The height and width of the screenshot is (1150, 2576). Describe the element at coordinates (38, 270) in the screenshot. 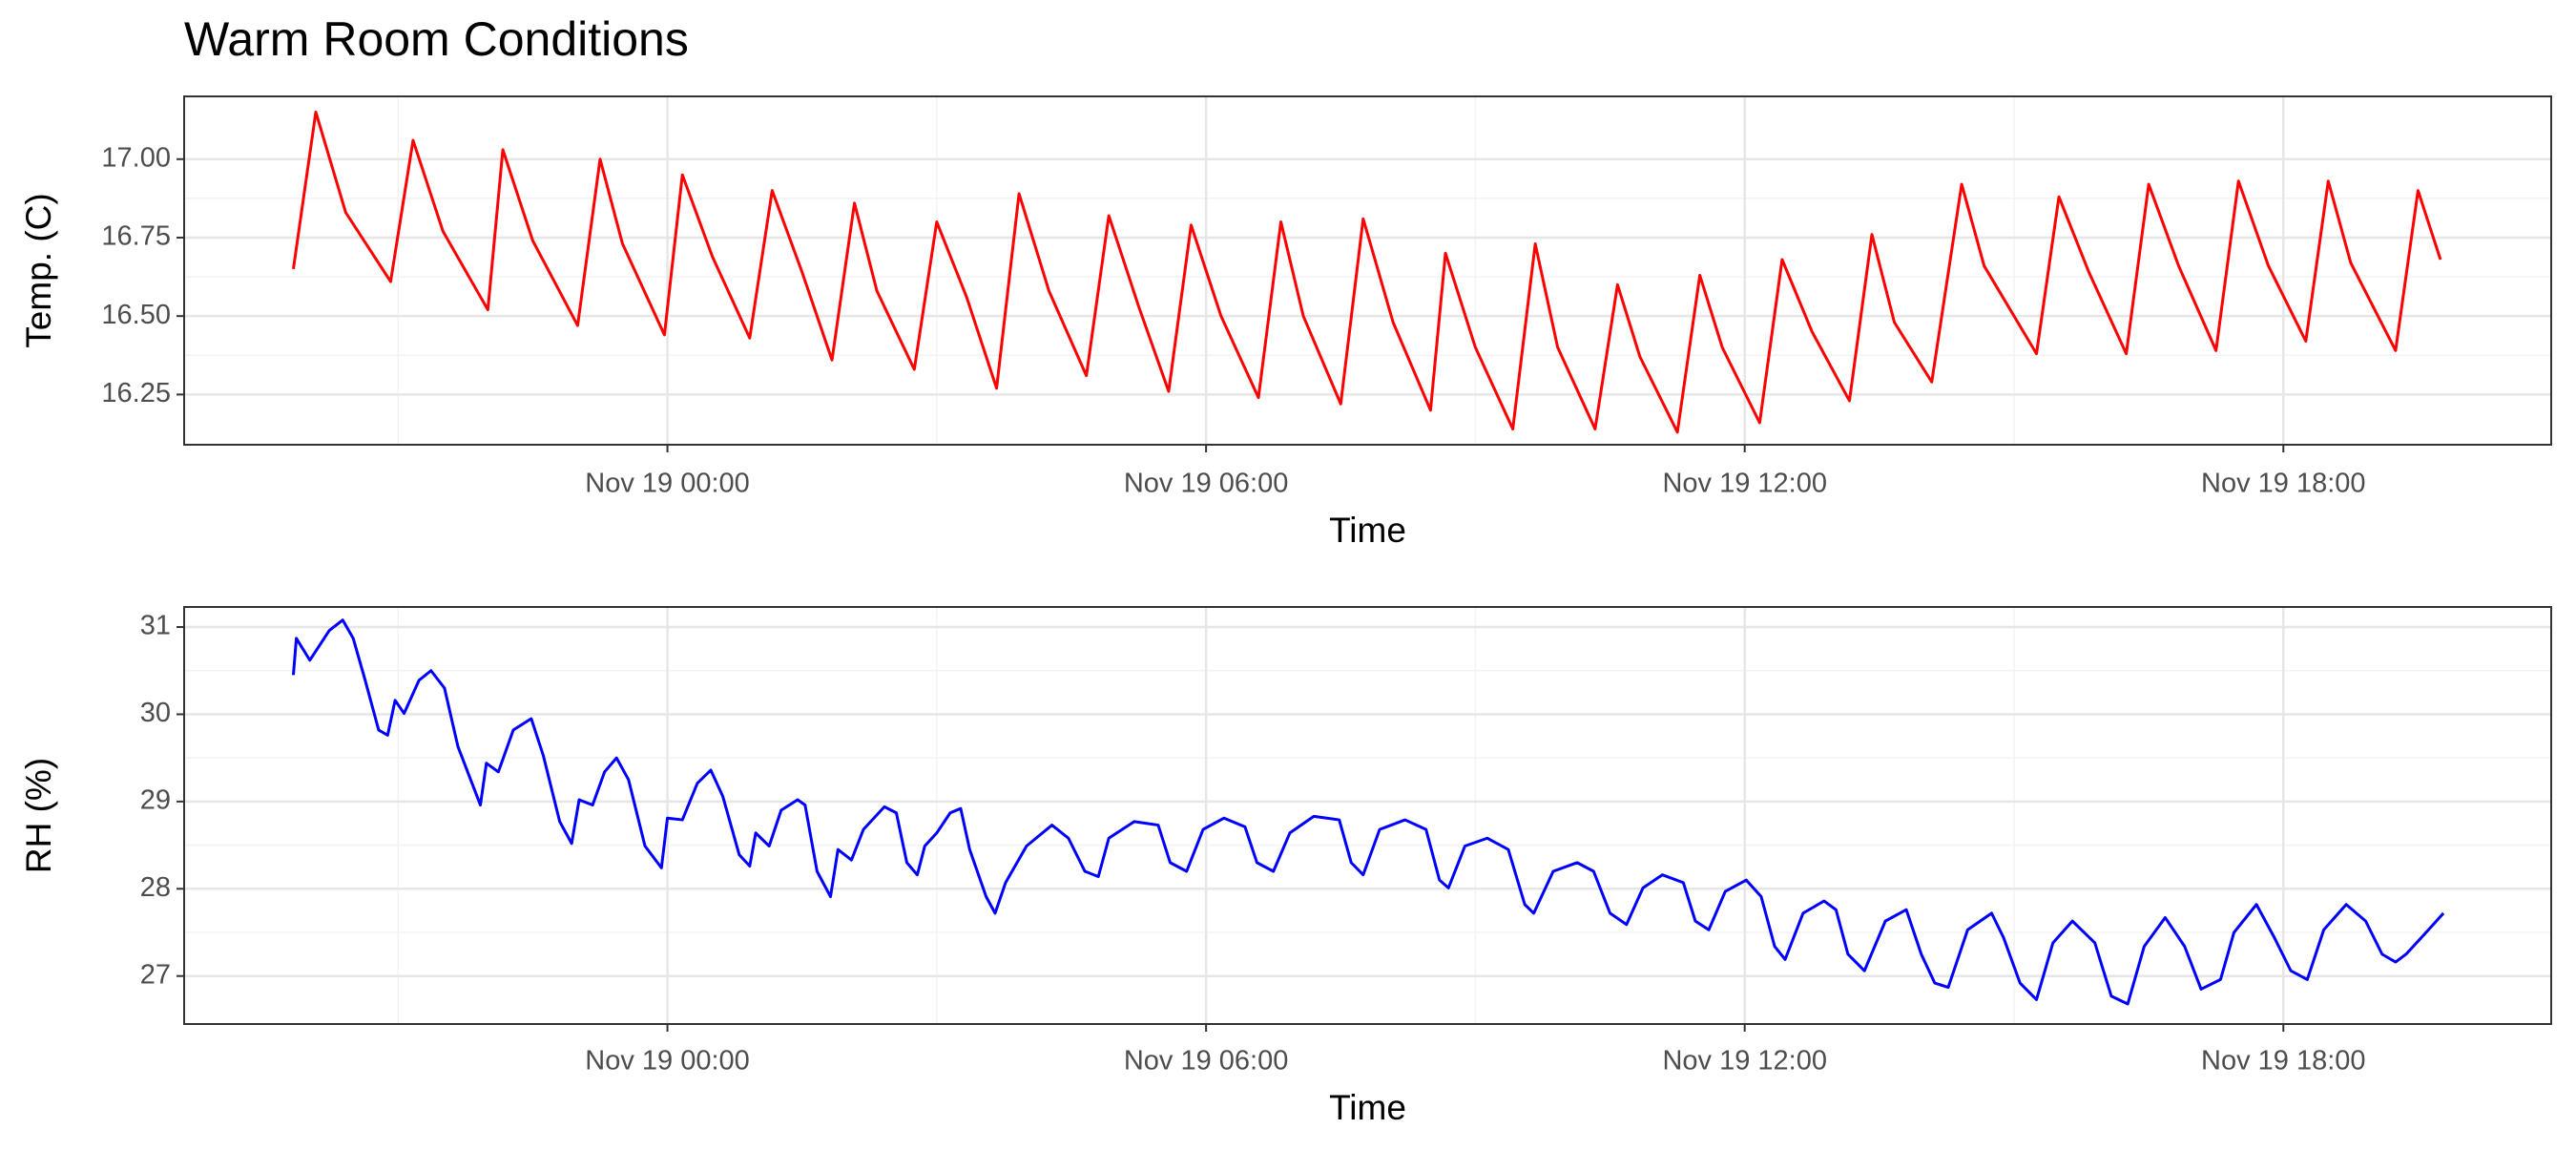

I see `y-axis-title: Temp. (C)` at that location.